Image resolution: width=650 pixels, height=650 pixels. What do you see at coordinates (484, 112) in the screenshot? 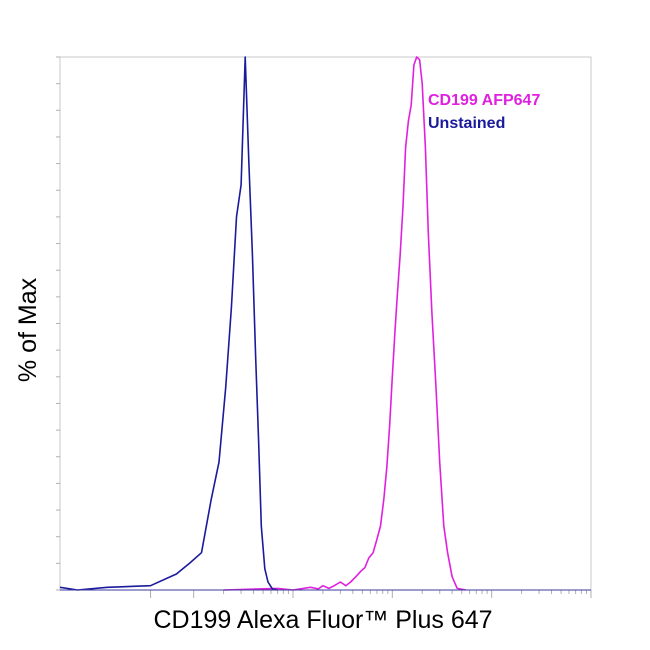
I see `legend: CD199 AFP647 Unstained` at bounding box center [484, 112].